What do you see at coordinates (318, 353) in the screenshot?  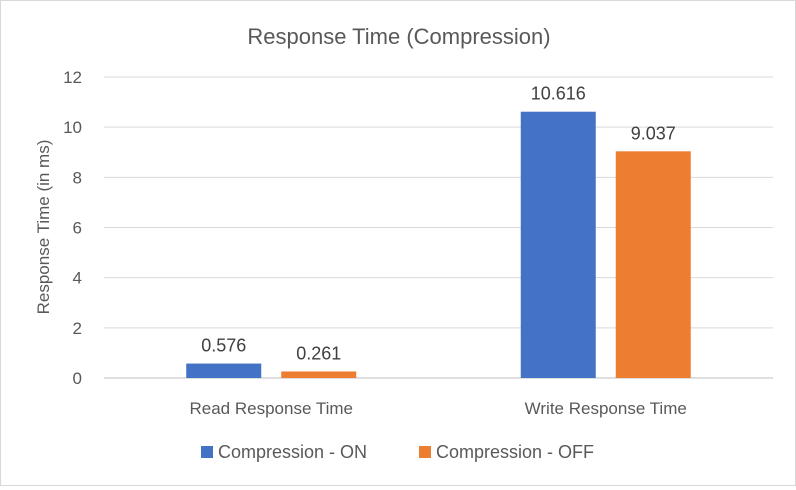 I see `data-label: 0.261` at bounding box center [318, 353].